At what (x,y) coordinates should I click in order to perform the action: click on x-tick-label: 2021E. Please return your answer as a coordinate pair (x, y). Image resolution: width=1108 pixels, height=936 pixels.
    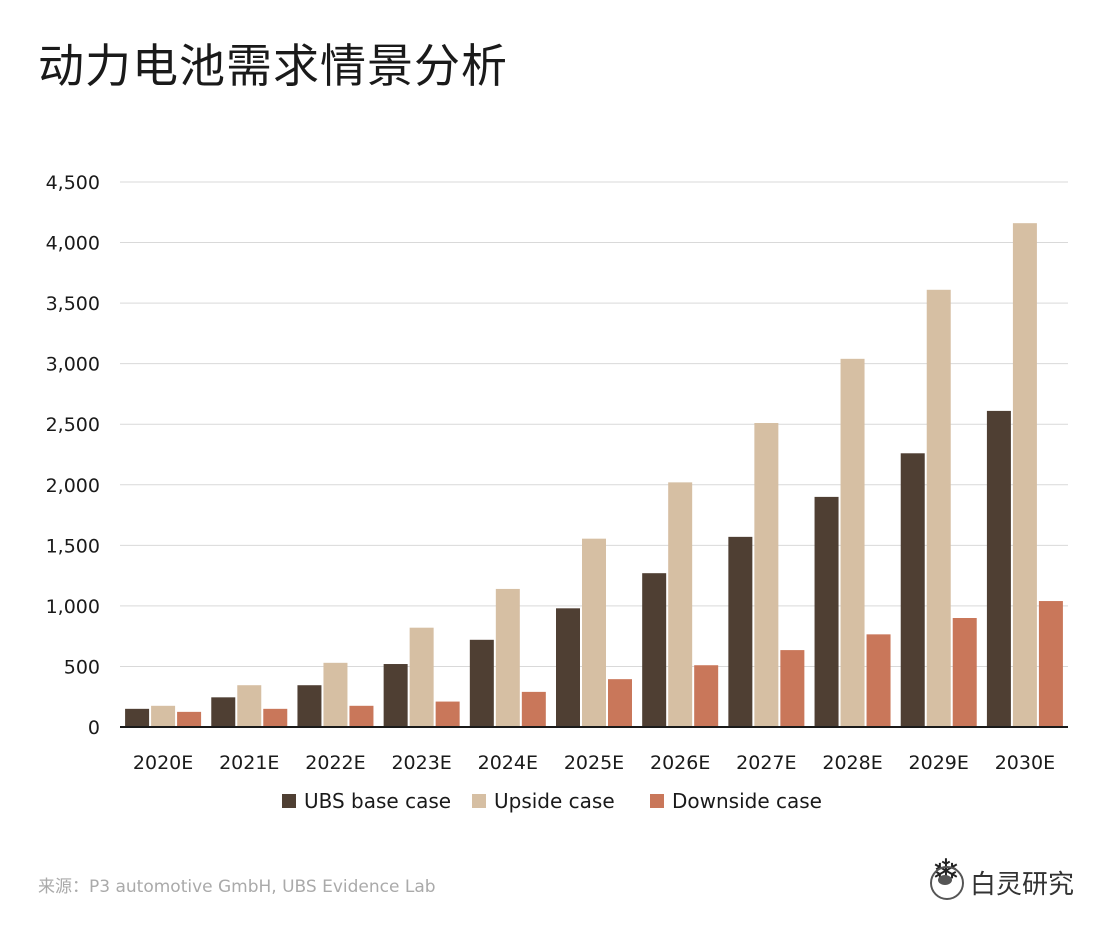
    Looking at the image, I should click on (249, 763).